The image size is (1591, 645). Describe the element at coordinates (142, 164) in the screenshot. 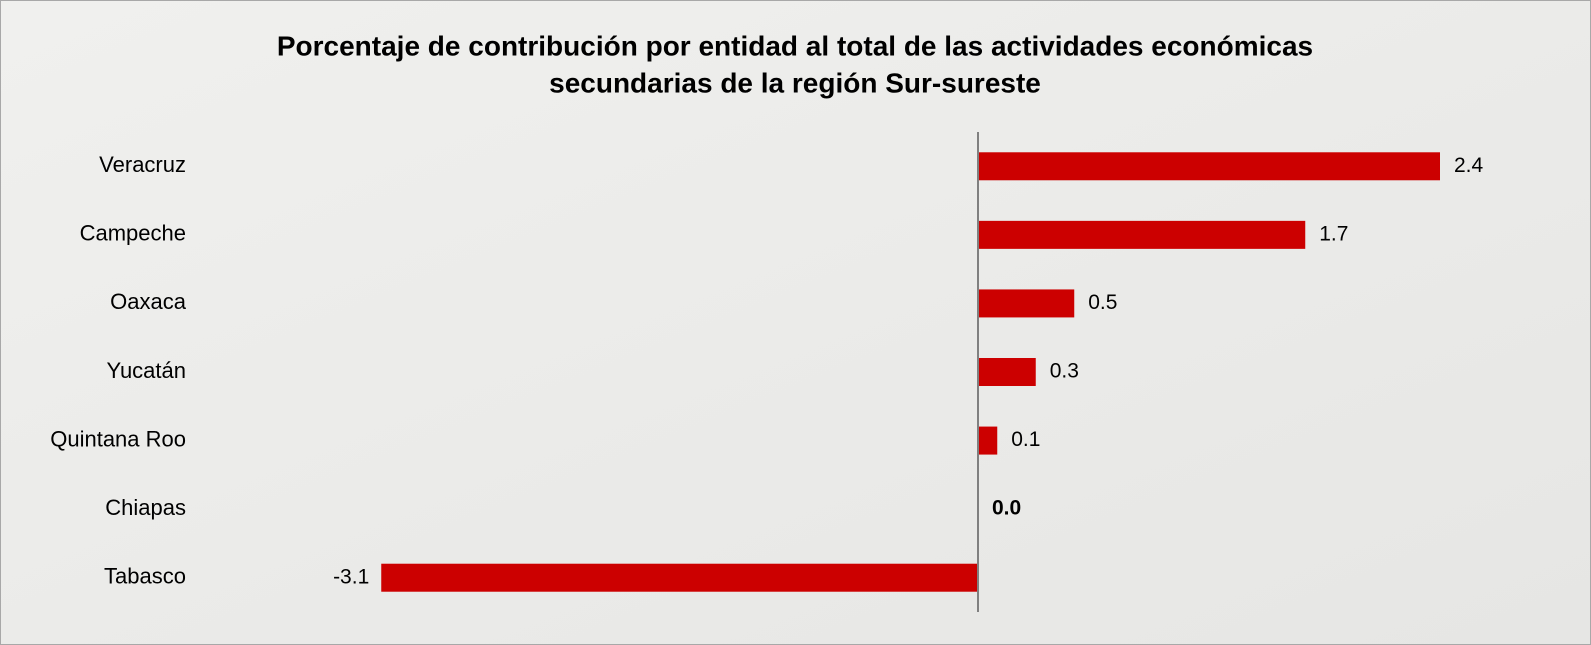

I see `y-tick-label: Veracruz` at that location.